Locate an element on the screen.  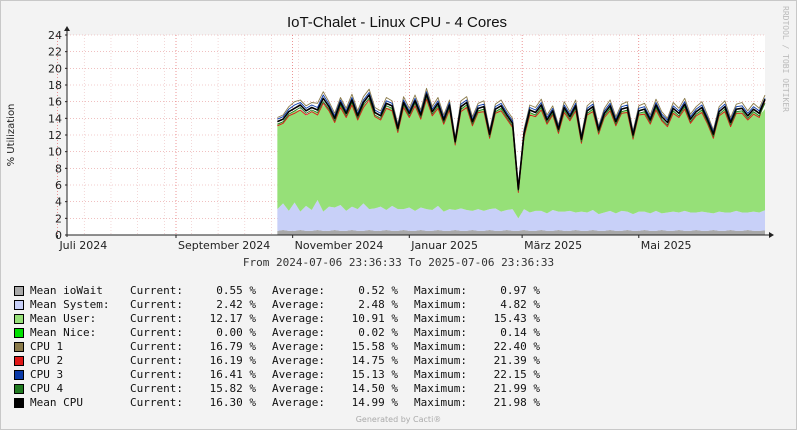
line-mean-cpu is located at coordinates (521, 141).